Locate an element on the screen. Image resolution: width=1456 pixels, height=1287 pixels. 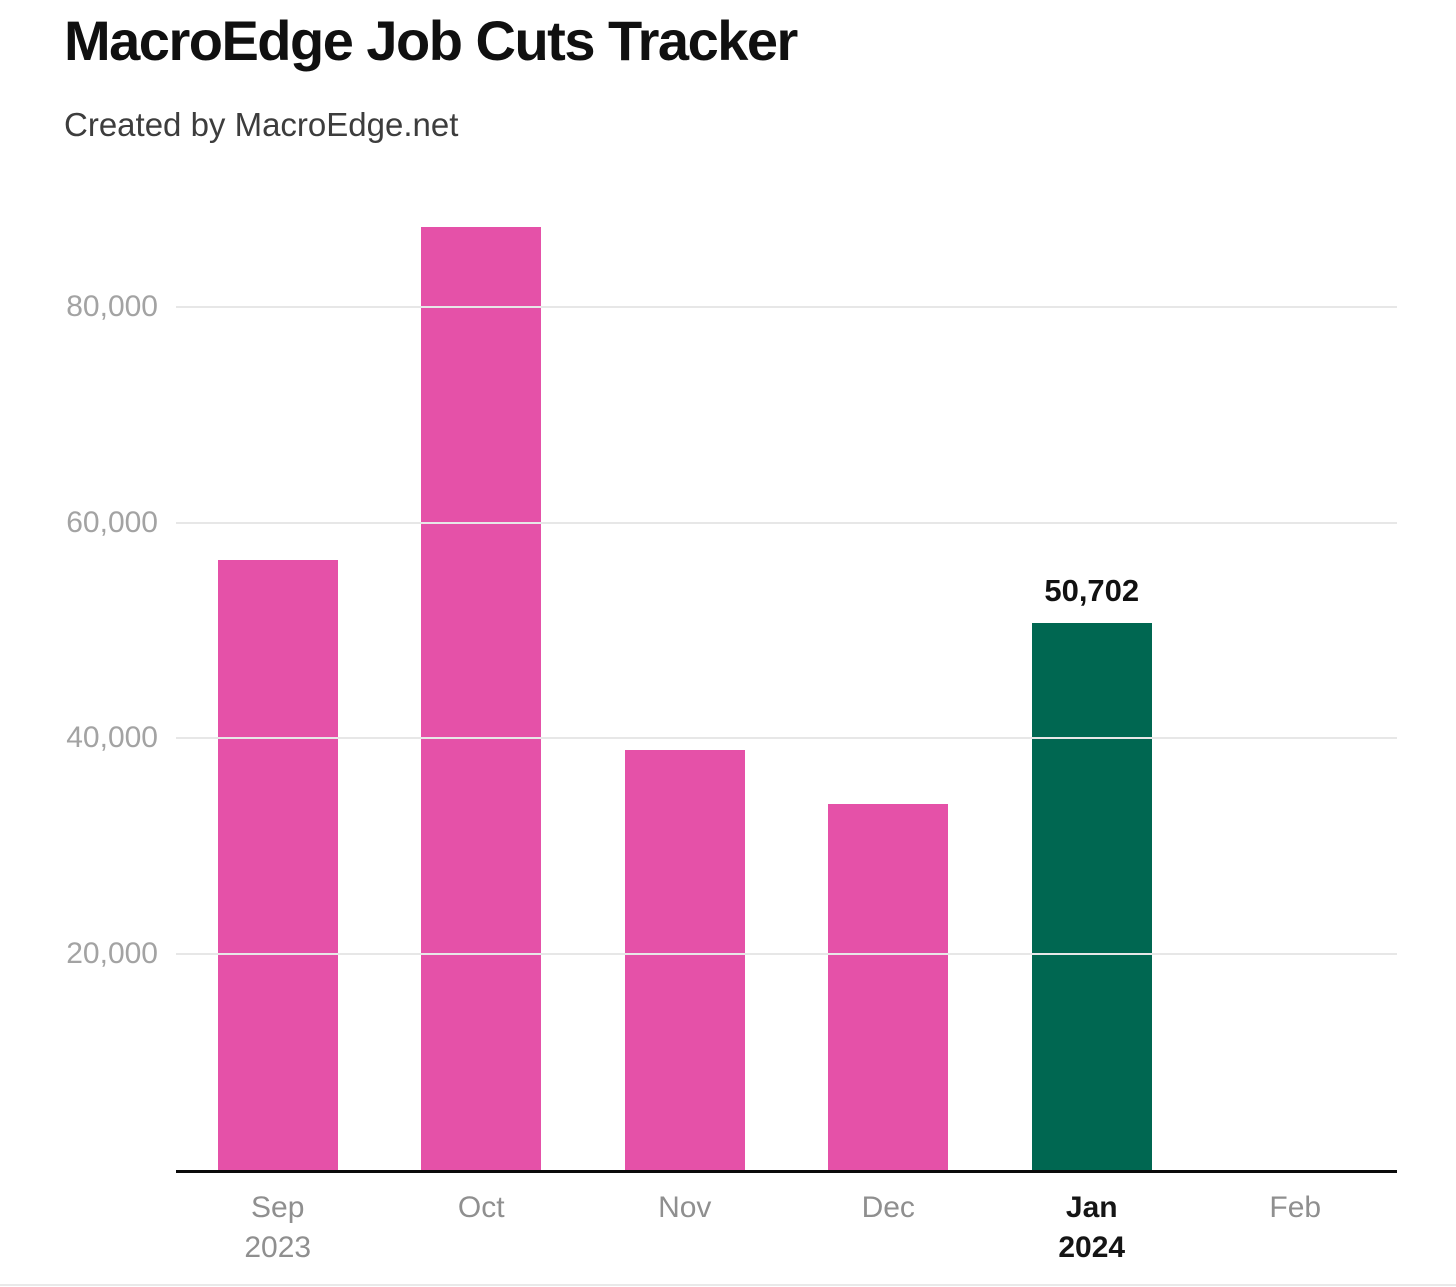
bar-jan is located at coordinates (1091, 896).